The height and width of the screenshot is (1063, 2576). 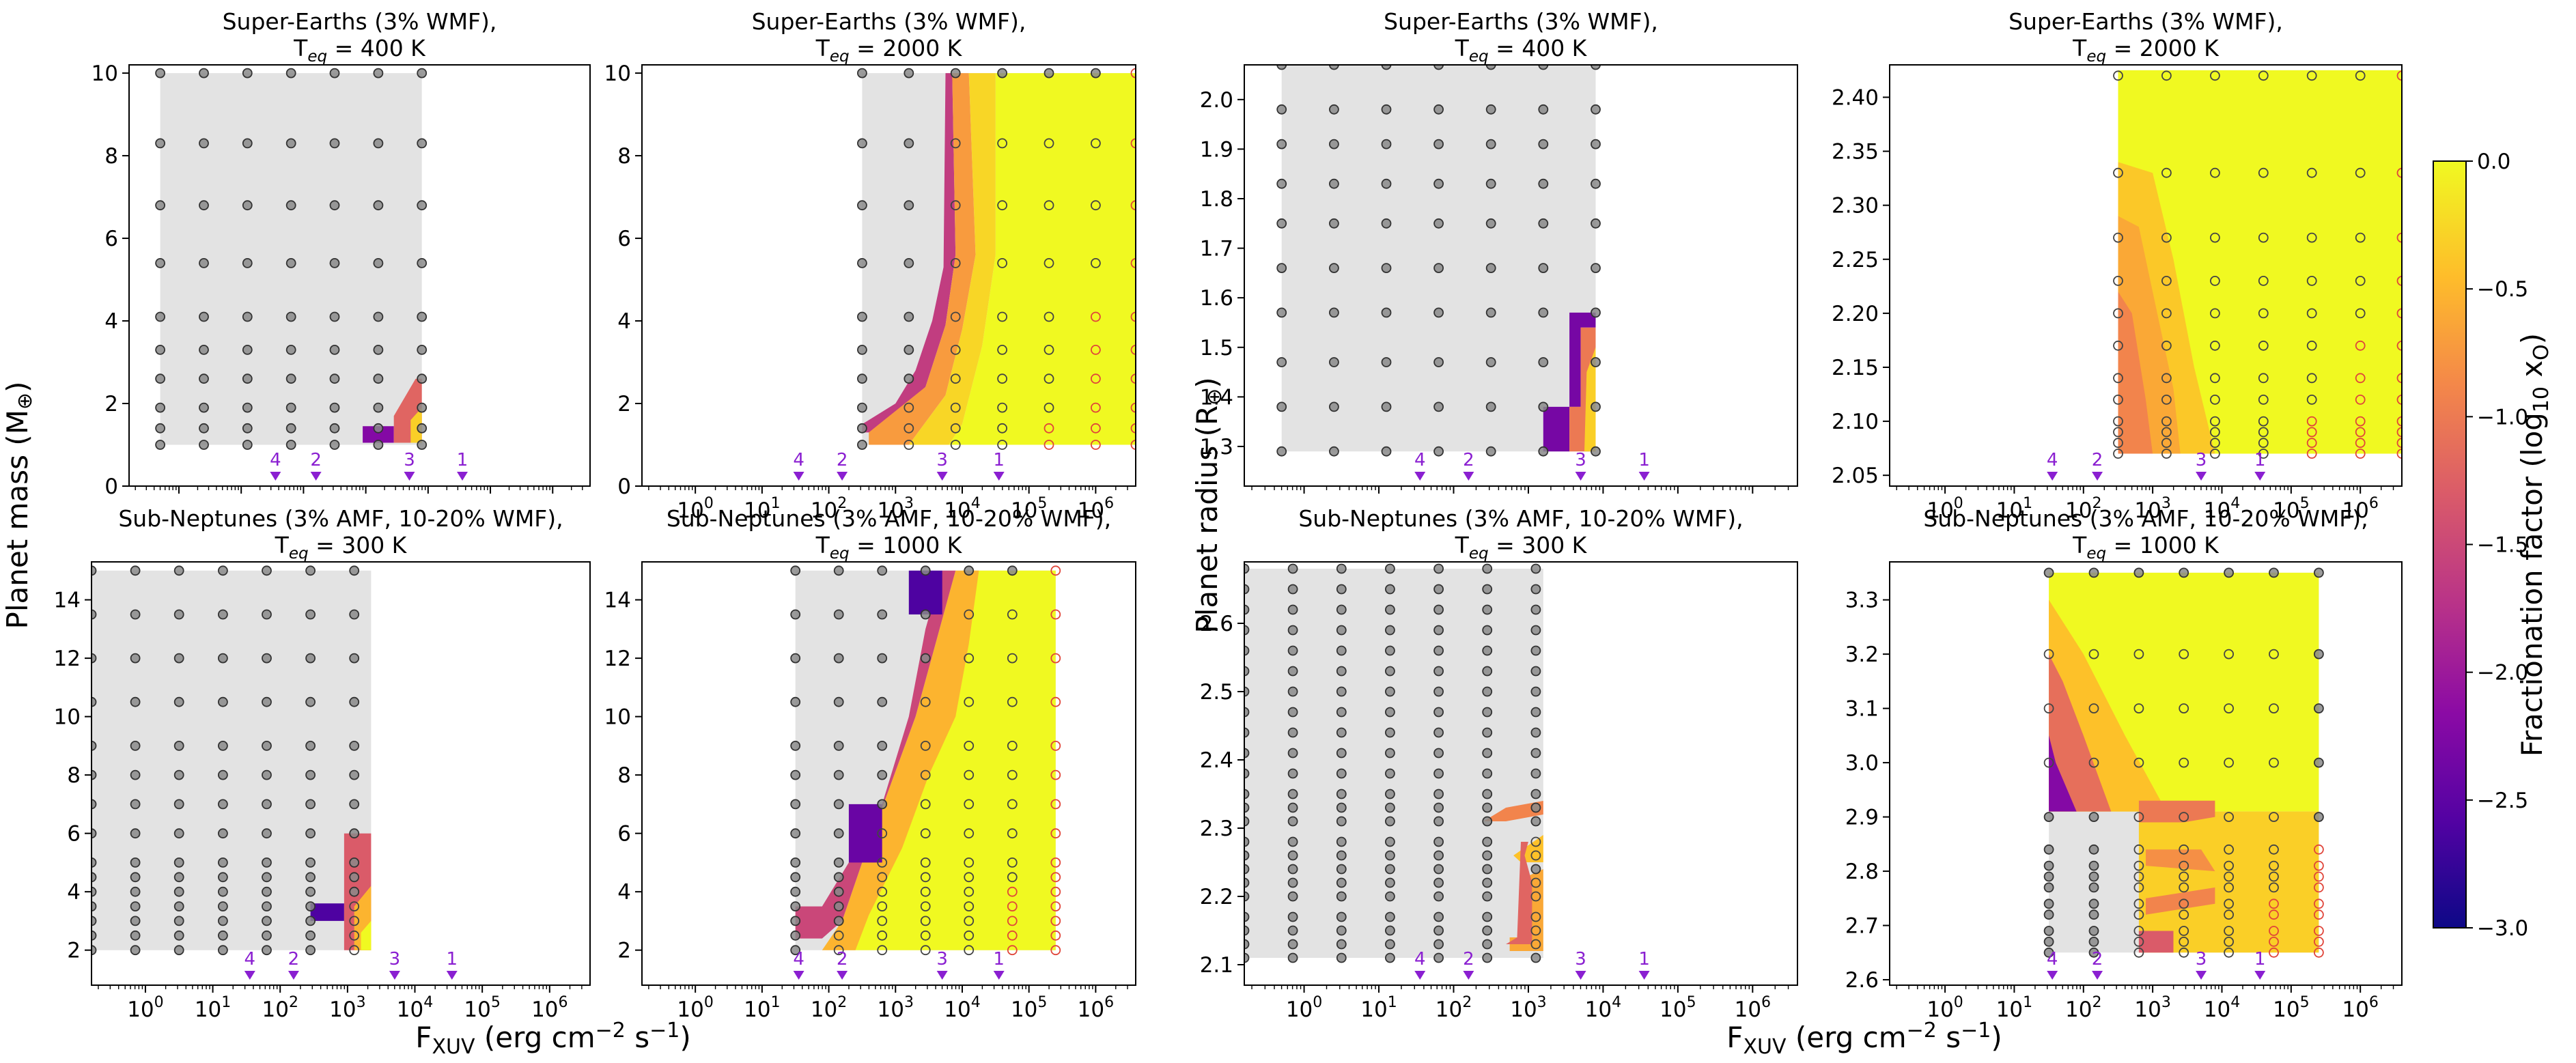 What do you see at coordinates (1216, 692) in the screenshot?
I see `ytick-label: 2.5` at bounding box center [1216, 692].